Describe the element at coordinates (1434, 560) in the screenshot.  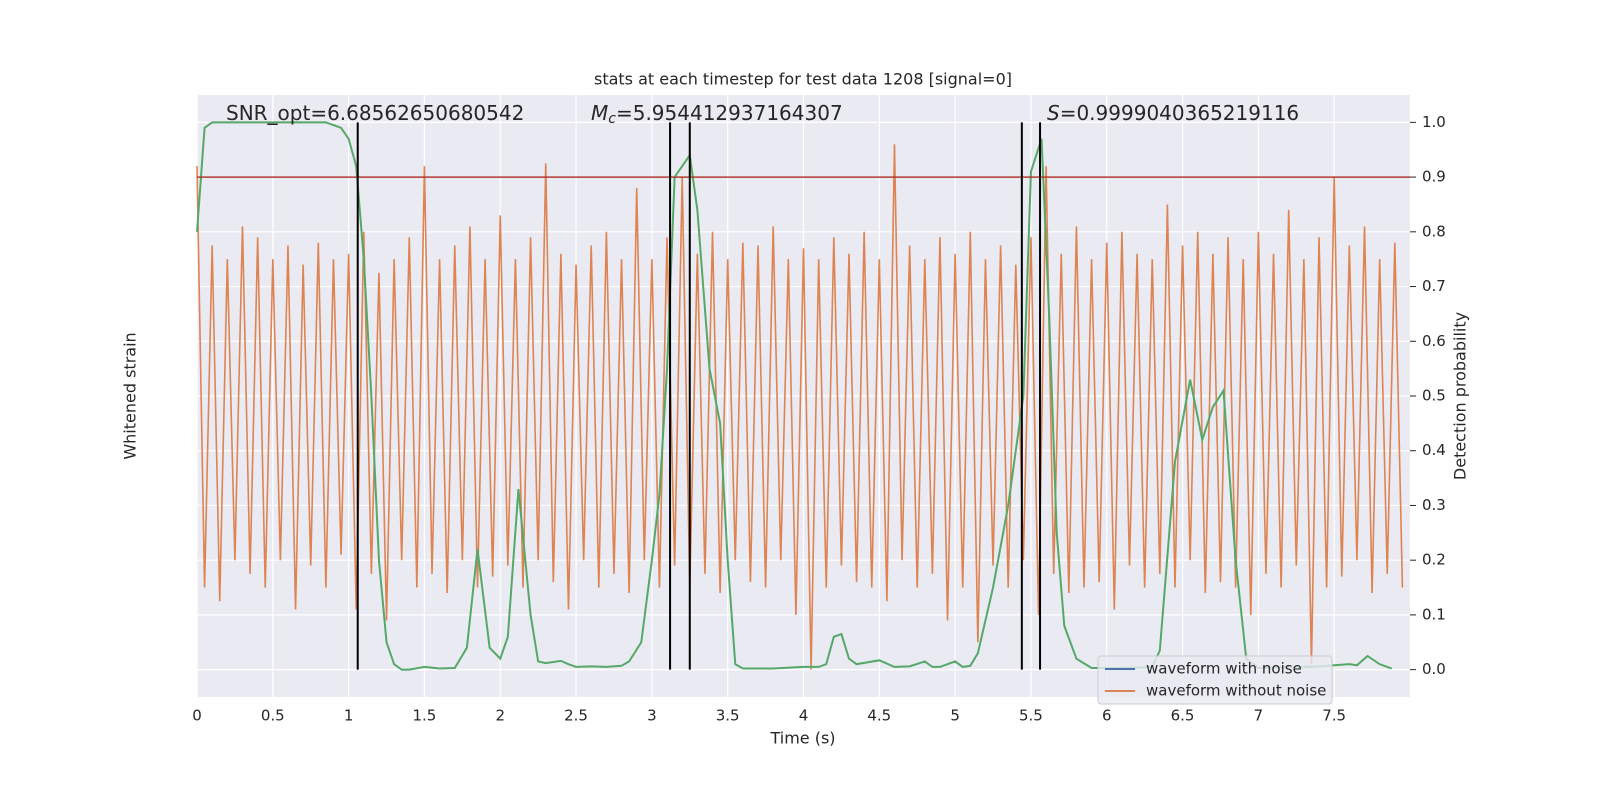
I see `y2-tick-label: 0.2` at that location.